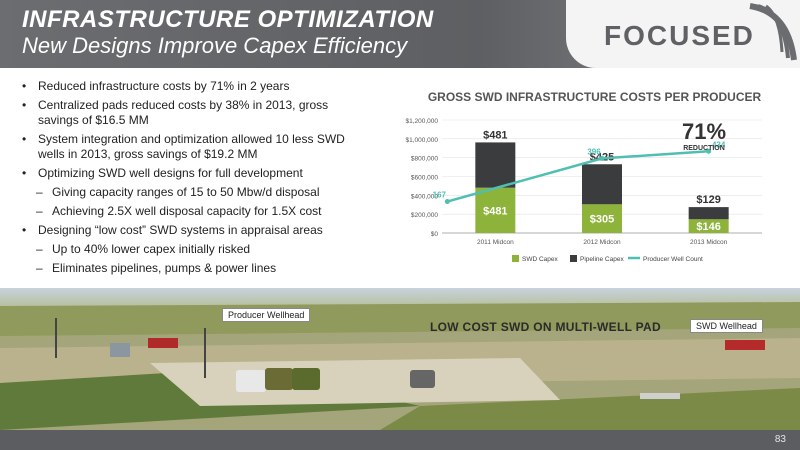 The width and height of the screenshot is (800, 450). I want to click on sub-bullet-item: Up to 40% lower capex initially risked, so click(197, 249).